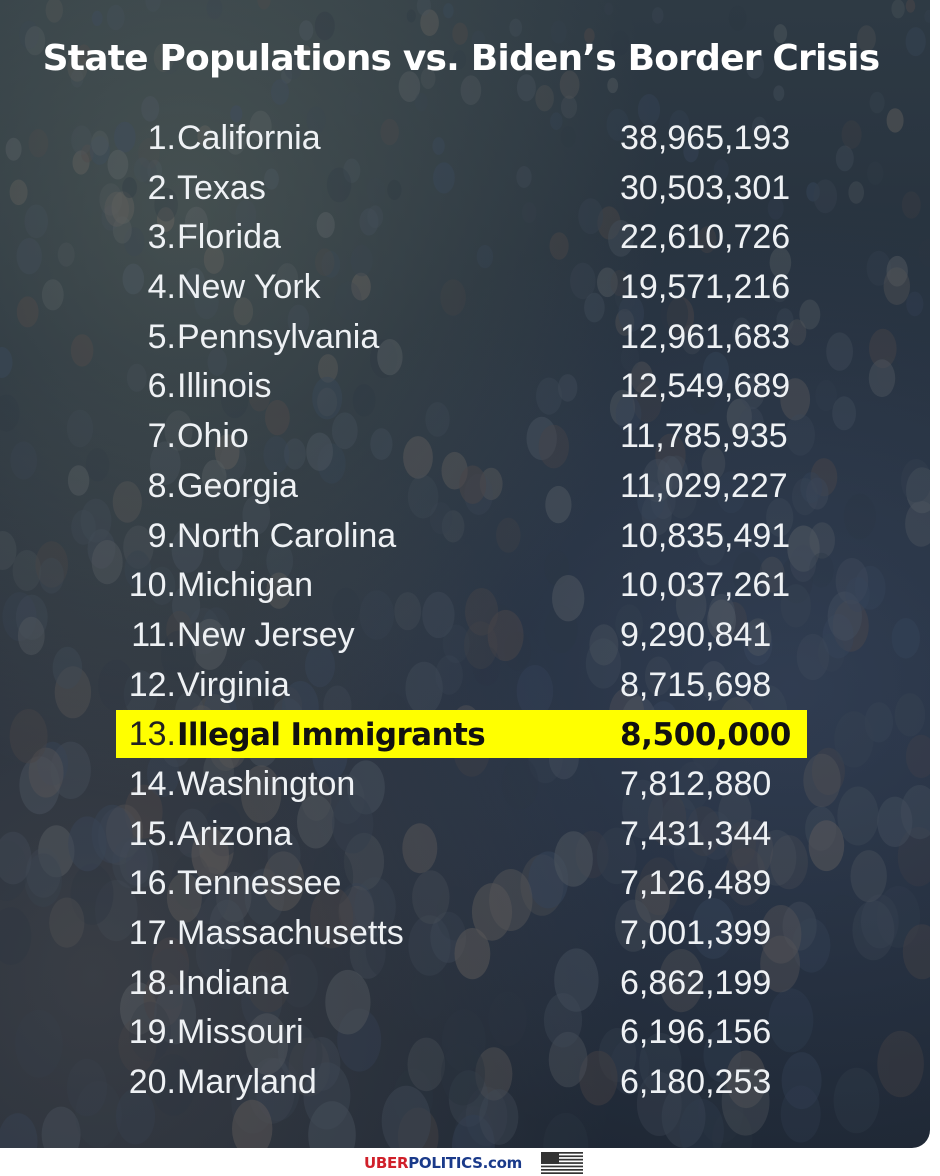 The image size is (940, 1176). I want to click on row-population: 6,180,253, so click(696, 1082).